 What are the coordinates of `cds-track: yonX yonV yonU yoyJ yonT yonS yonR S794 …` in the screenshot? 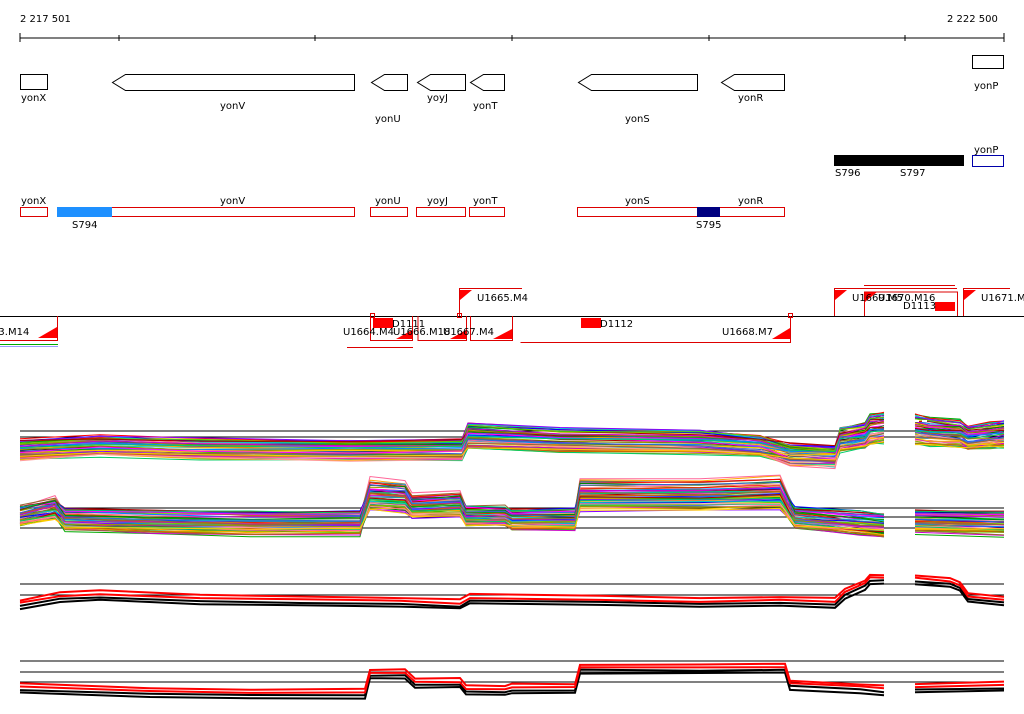 It's located at (402, 213).